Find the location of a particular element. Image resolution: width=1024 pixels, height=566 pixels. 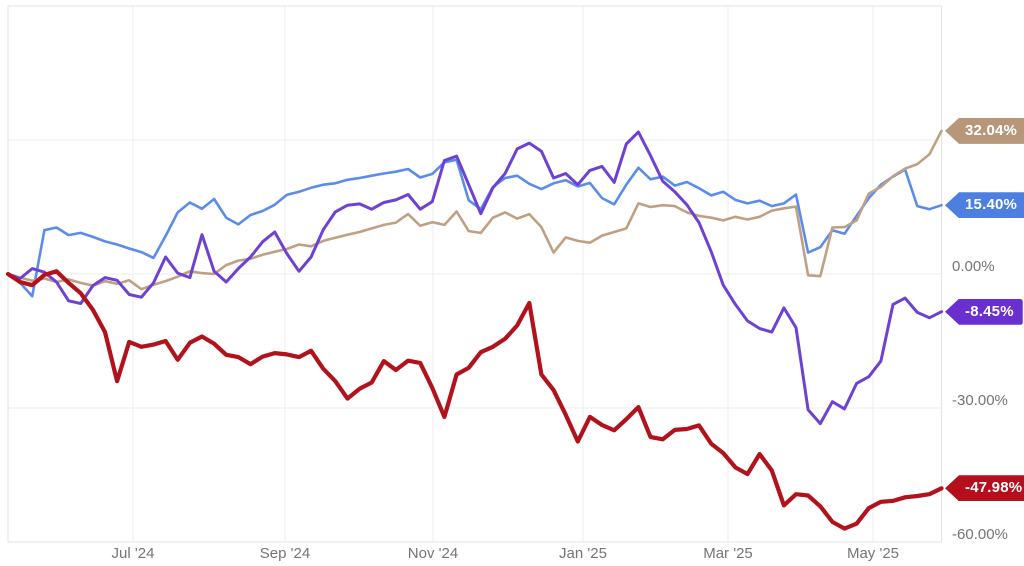

y-axis-tick-label: 0.00% is located at coordinates (973, 266).